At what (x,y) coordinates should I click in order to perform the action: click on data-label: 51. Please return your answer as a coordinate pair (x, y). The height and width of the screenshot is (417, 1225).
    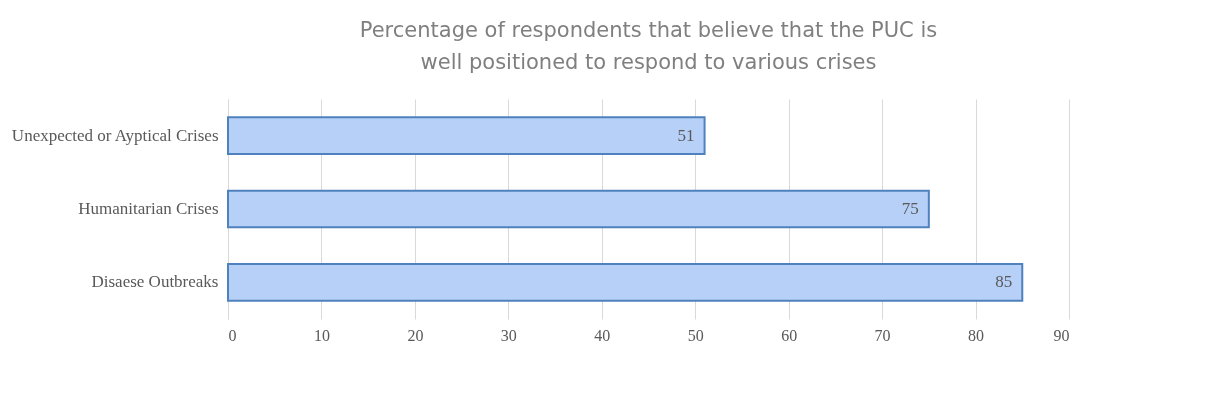
    Looking at the image, I should click on (686, 135).